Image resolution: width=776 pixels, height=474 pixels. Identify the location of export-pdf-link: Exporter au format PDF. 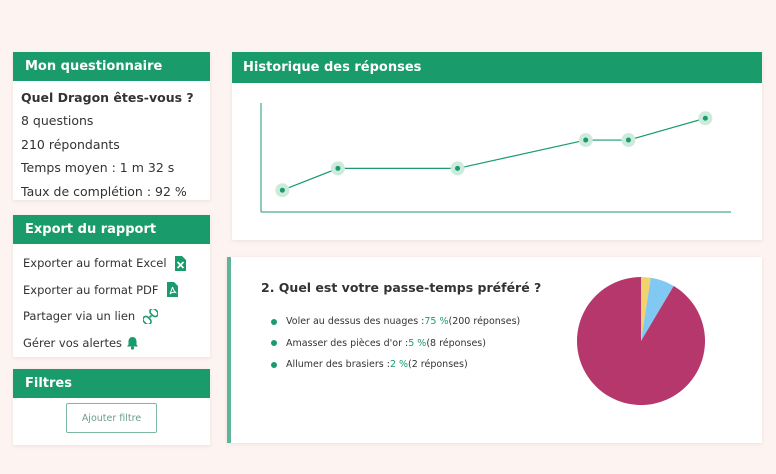
(111, 290).